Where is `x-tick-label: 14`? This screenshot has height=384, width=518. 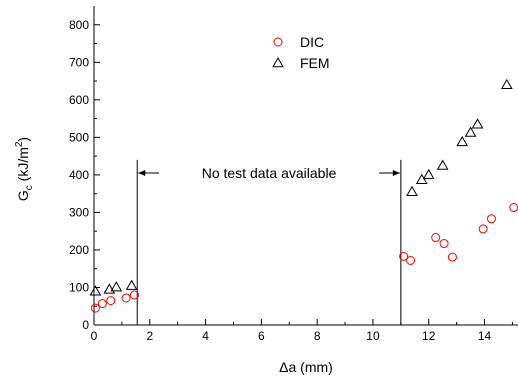 x-tick-label: 14 is located at coordinates (485, 336).